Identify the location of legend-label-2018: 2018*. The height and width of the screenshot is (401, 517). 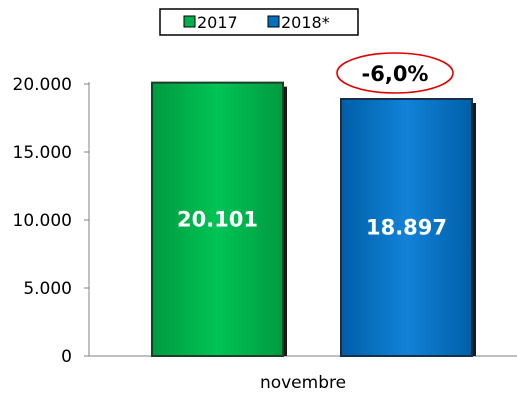
(305, 22).